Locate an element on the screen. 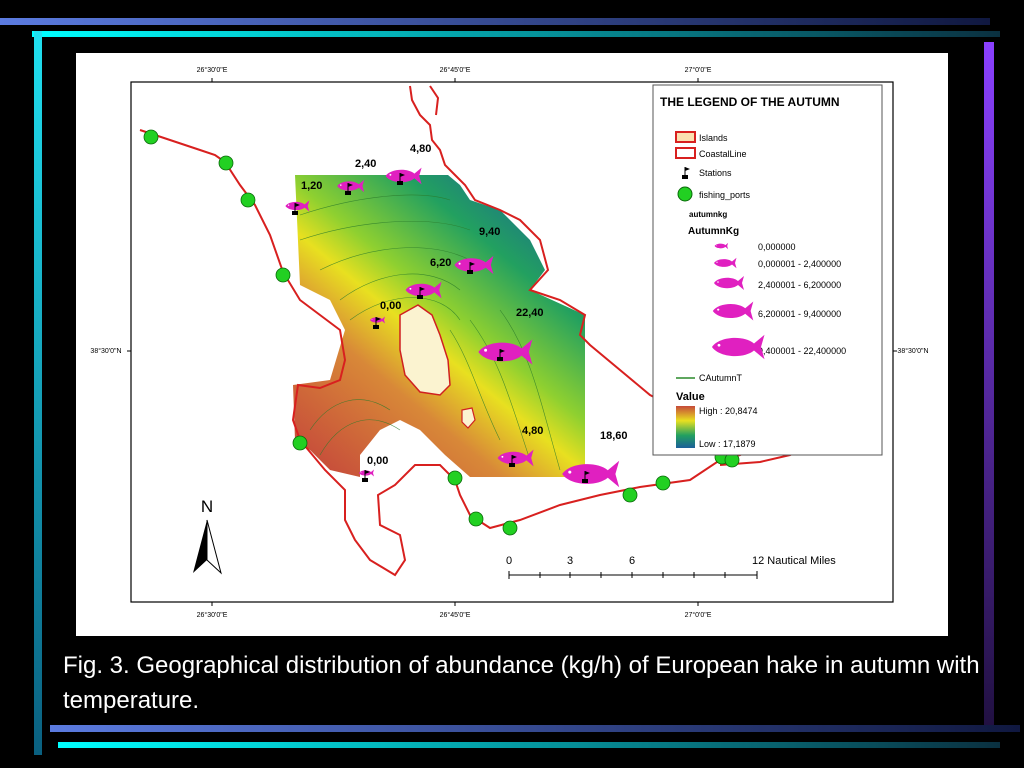 The height and width of the screenshot is (768, 1024). scale-label: 0 is located at coordinates (509, 561).